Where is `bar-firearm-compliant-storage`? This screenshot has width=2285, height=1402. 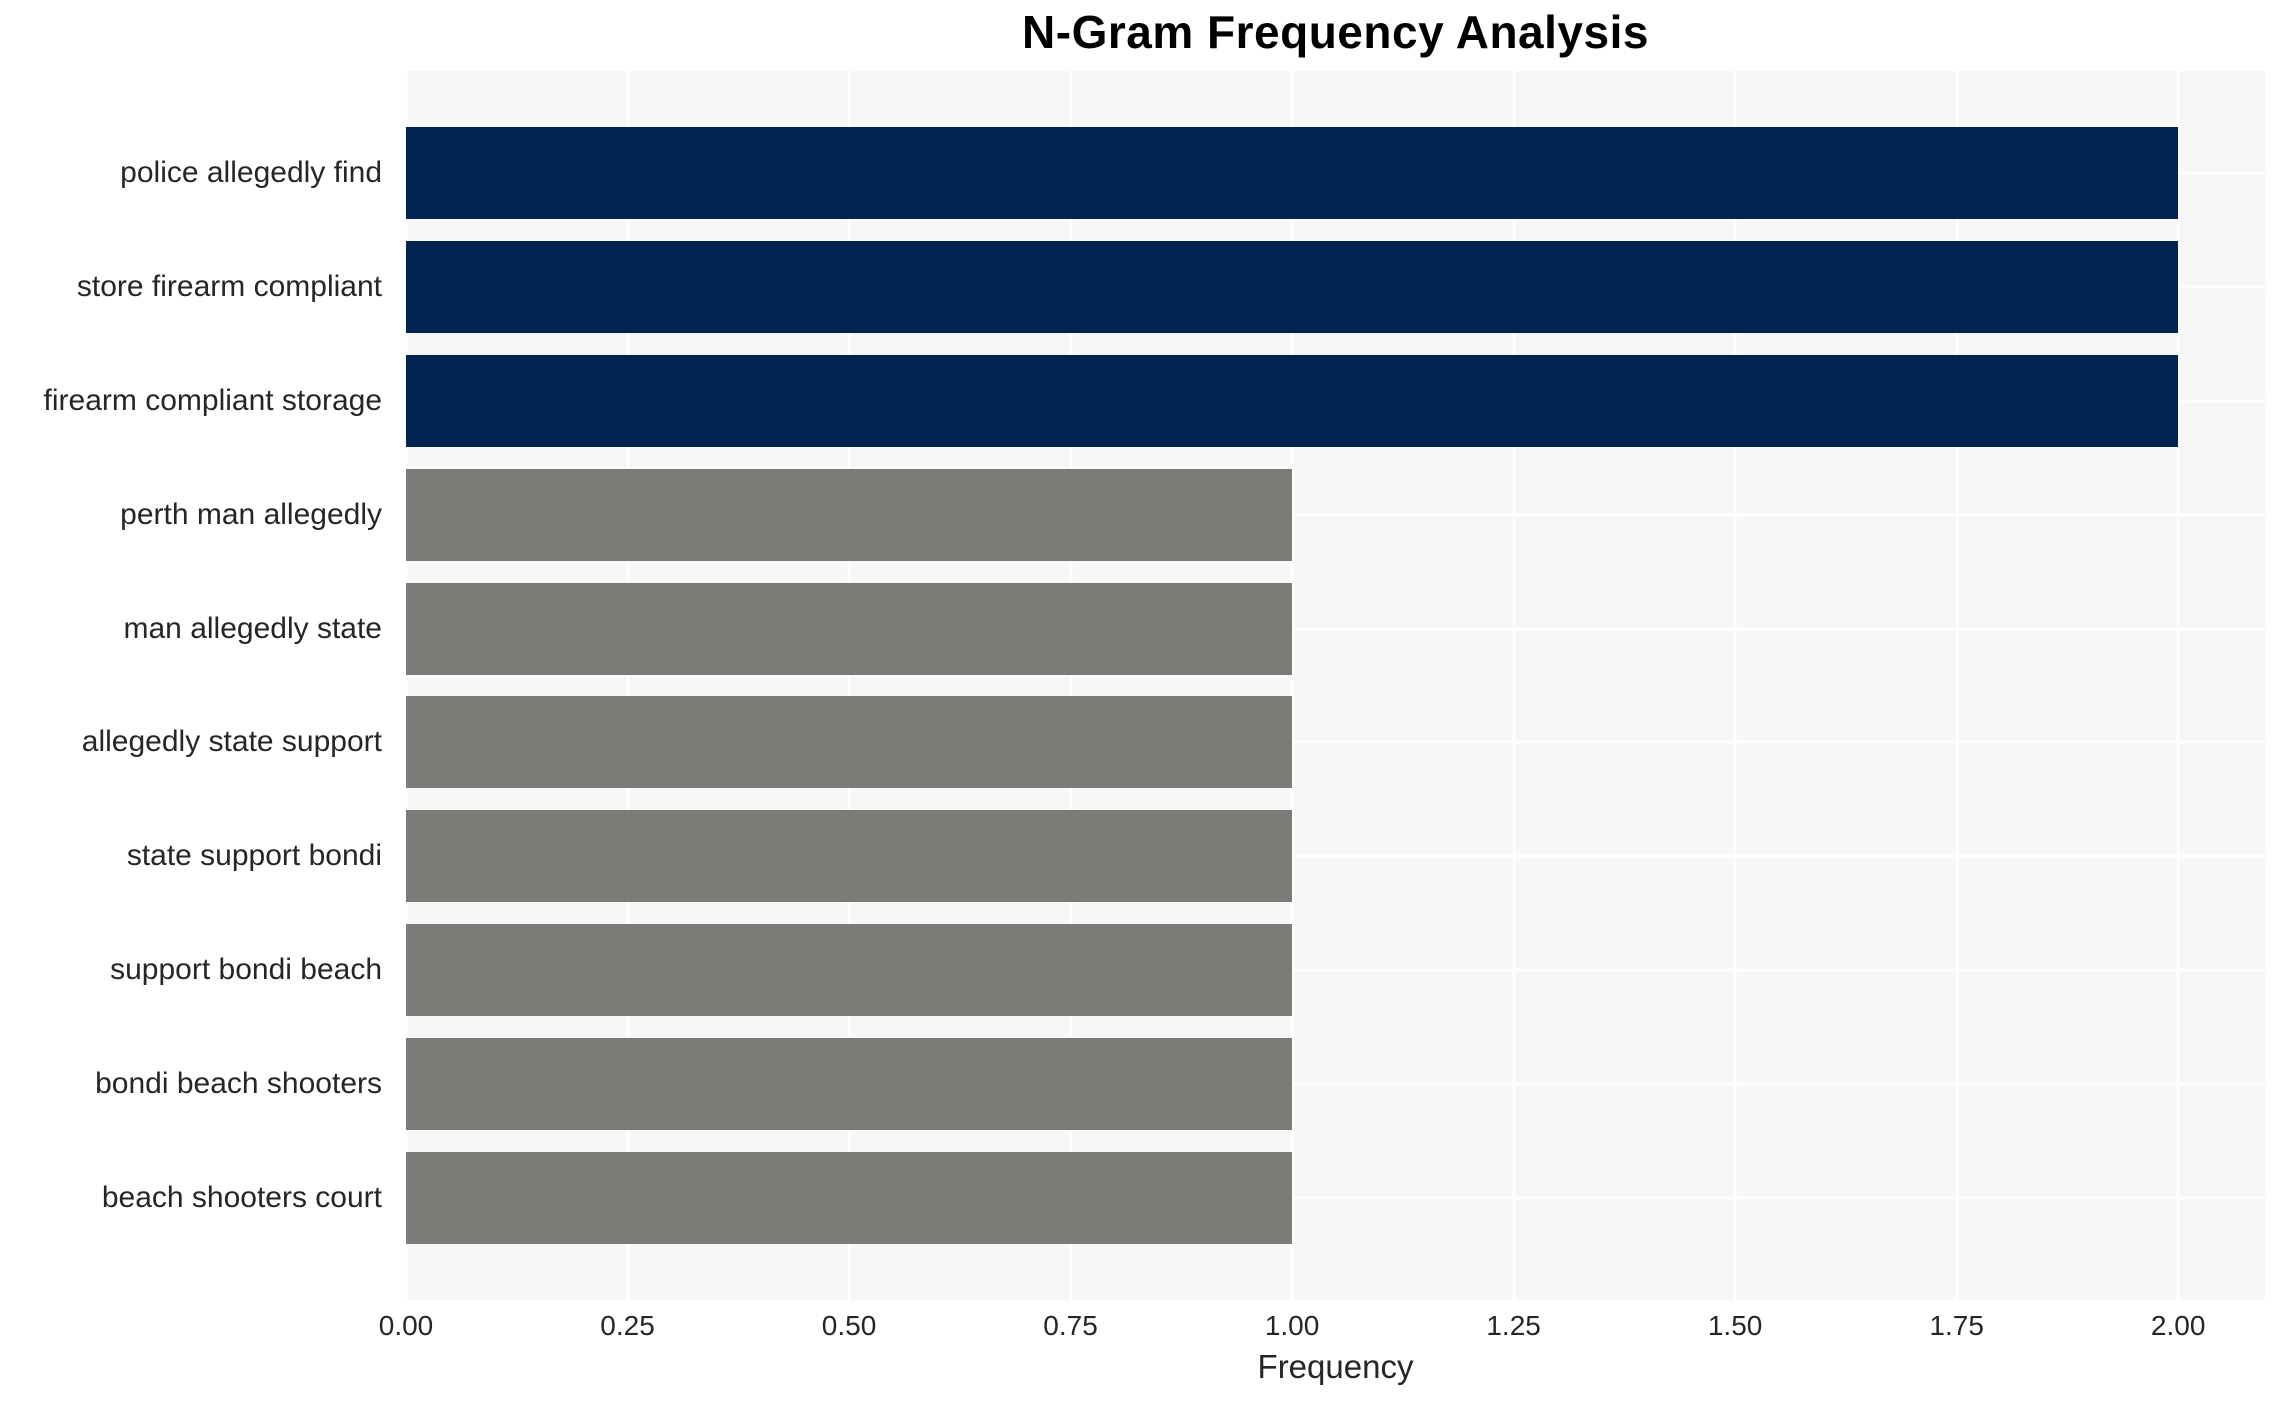
bar-firearm-compliant-storage is located at coordinates (1292, 400).